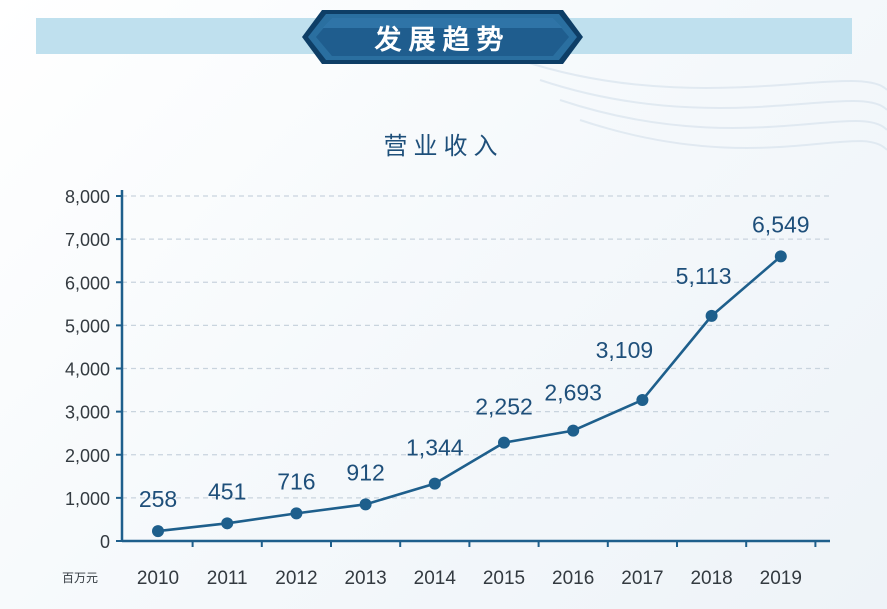 Image resolution: width=887 pixels, height=609 pixels. Describe the element at coordinates (87, 456) in the screenshot. I see `y-tick-label: 2,000` at that location.